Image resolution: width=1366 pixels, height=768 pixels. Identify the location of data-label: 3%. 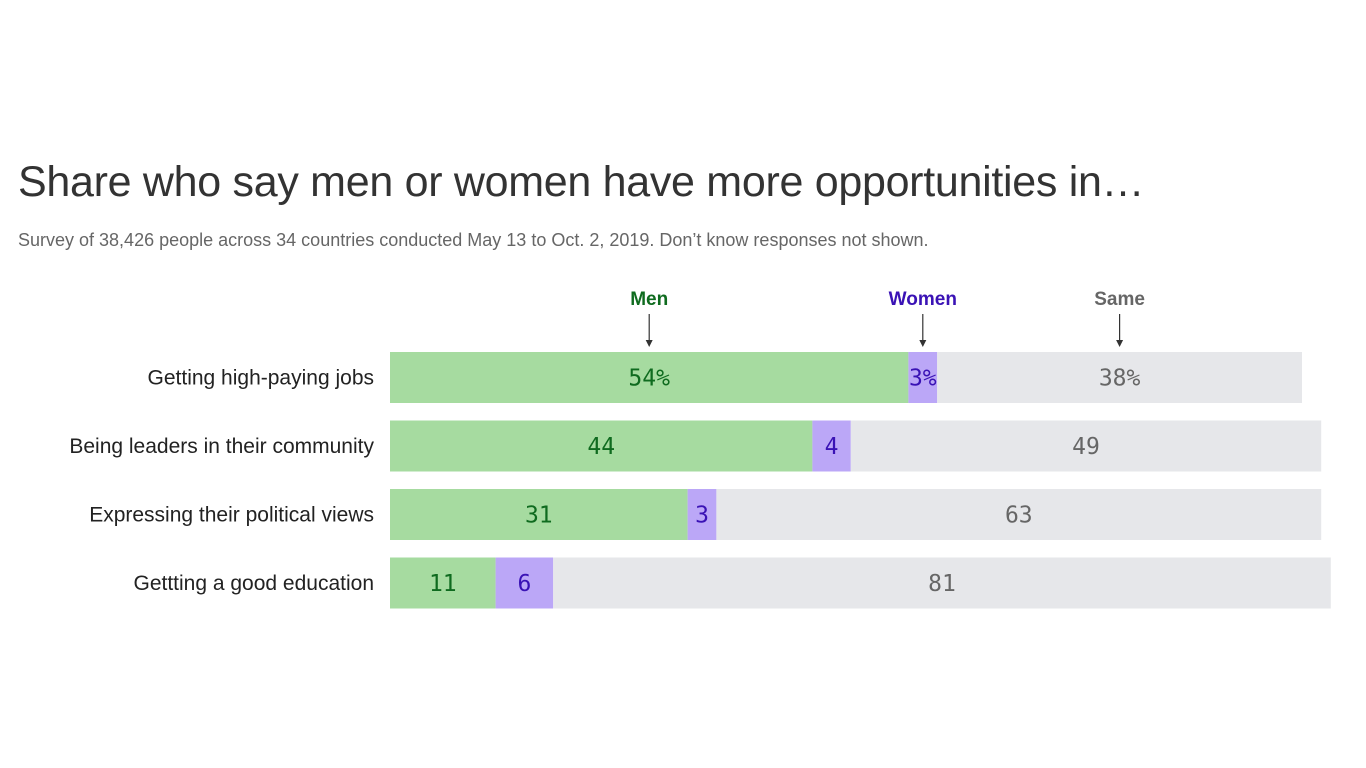
(923, 379).